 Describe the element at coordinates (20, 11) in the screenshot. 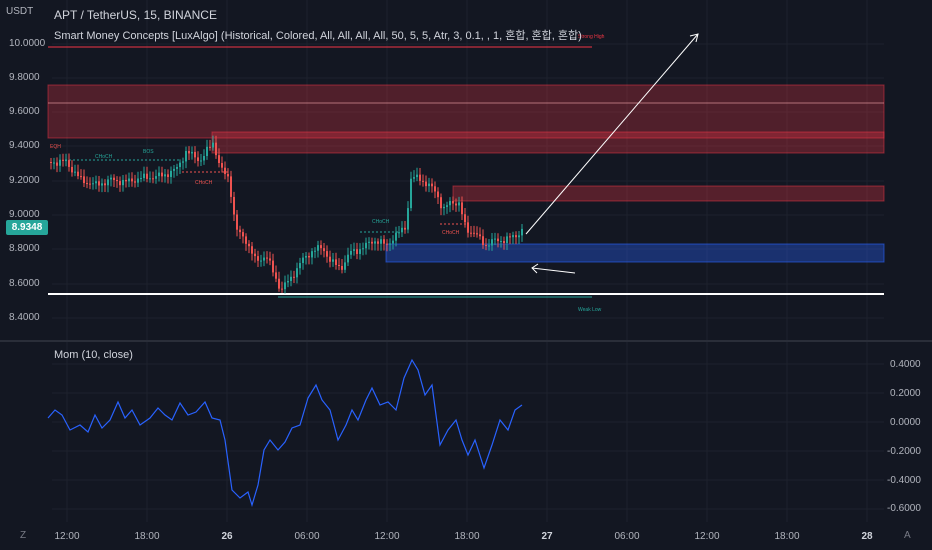

I see `currency-label: USDT` at that location.